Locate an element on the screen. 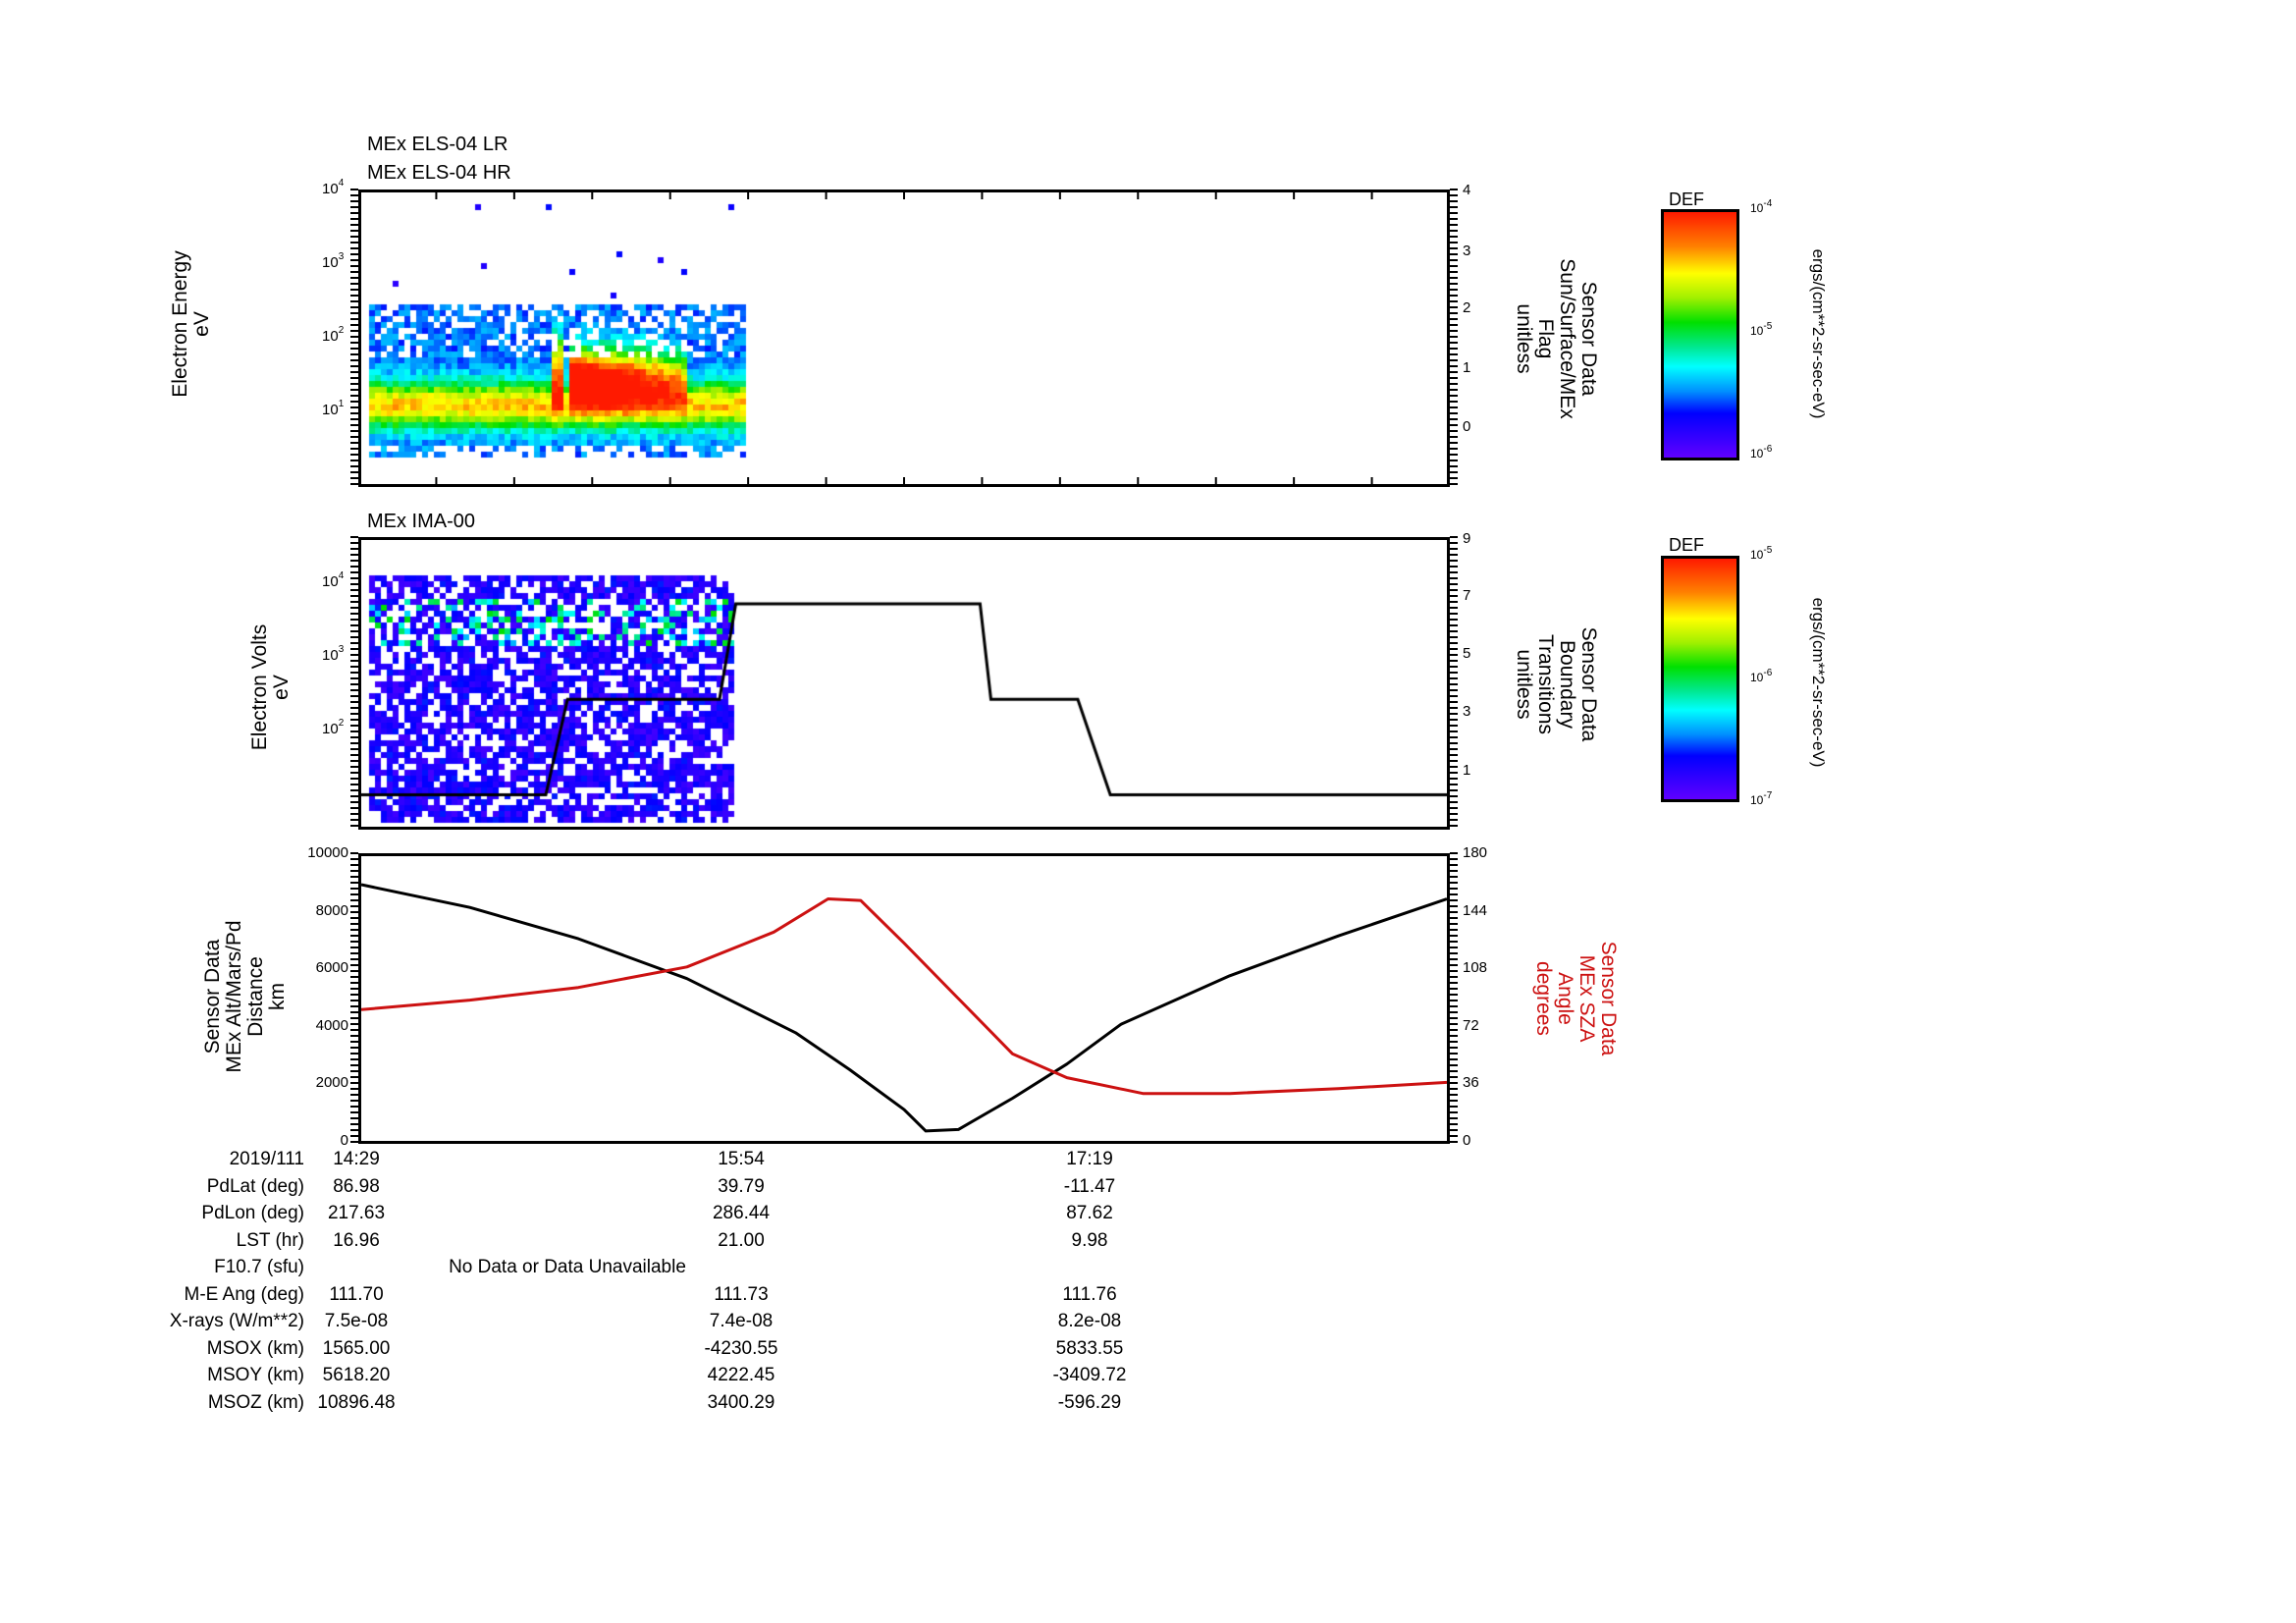 Image resolution: width=2296 pixels, height=1623 pixels. label-line: km is located at coordinates (277, 996).